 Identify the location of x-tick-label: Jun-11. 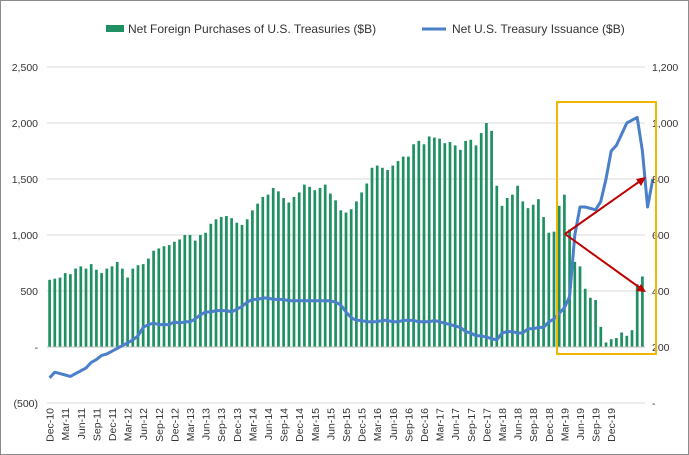
(82, 423).